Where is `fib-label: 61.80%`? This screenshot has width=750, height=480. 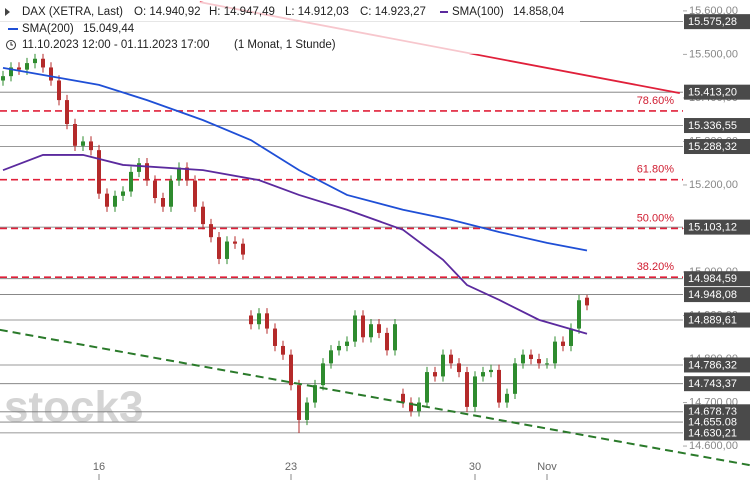
fib-label: 61.80% is located at coordinates (656, 170).